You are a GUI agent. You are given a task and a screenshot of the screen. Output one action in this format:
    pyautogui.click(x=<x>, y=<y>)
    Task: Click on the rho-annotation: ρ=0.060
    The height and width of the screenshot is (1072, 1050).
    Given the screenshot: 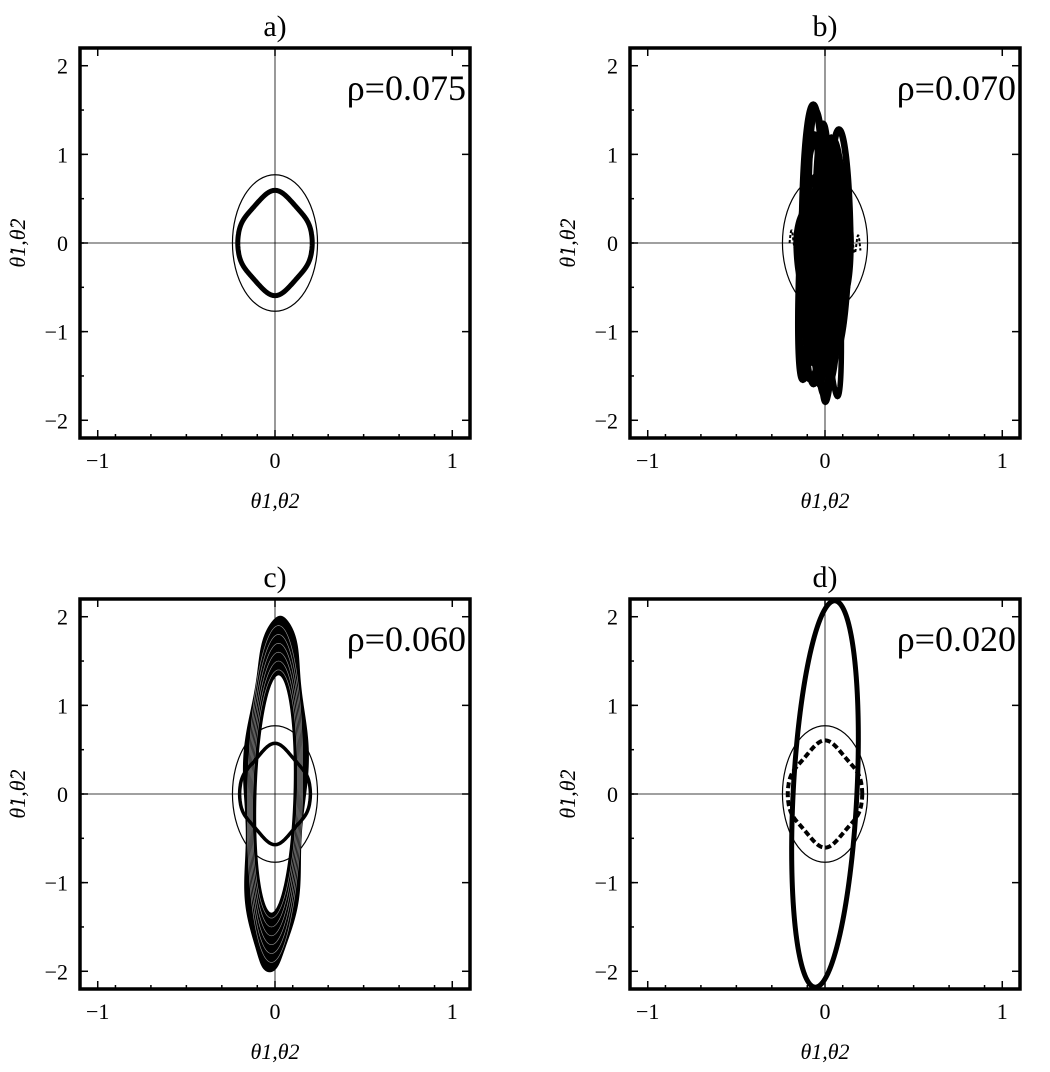 What is the action you would take?
    pyautogui.click(x=406, y=639)
    